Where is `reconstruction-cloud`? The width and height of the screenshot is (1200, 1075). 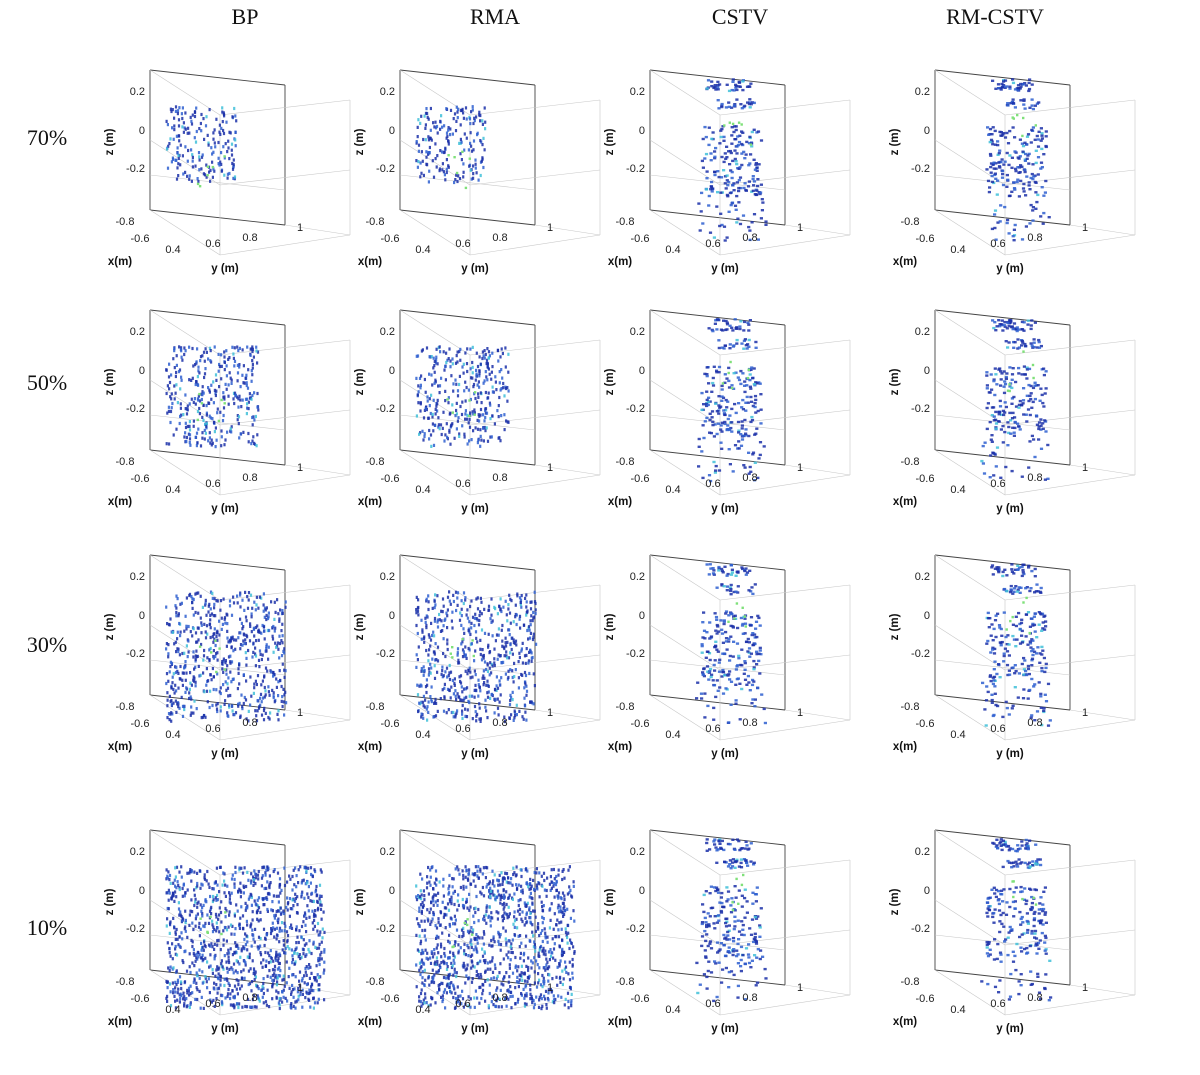 reconstruction-cloud is located at coordinates (212, 397).